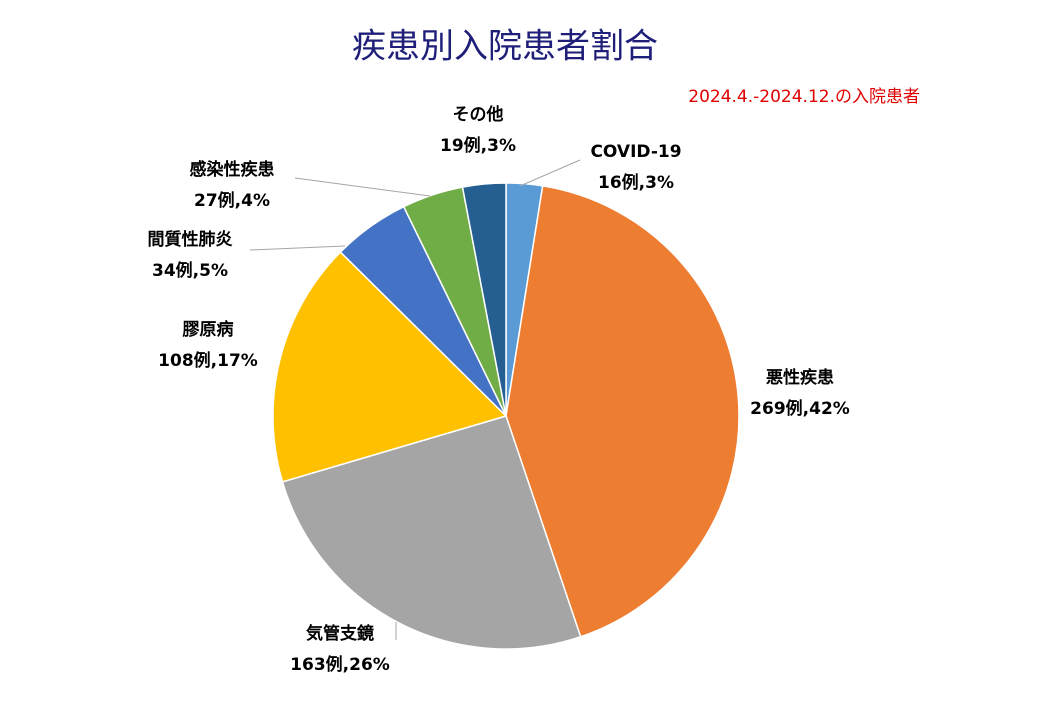 The image size is (1040, 720). I want to click on value-label: 163例,26%, so click(340, 664).